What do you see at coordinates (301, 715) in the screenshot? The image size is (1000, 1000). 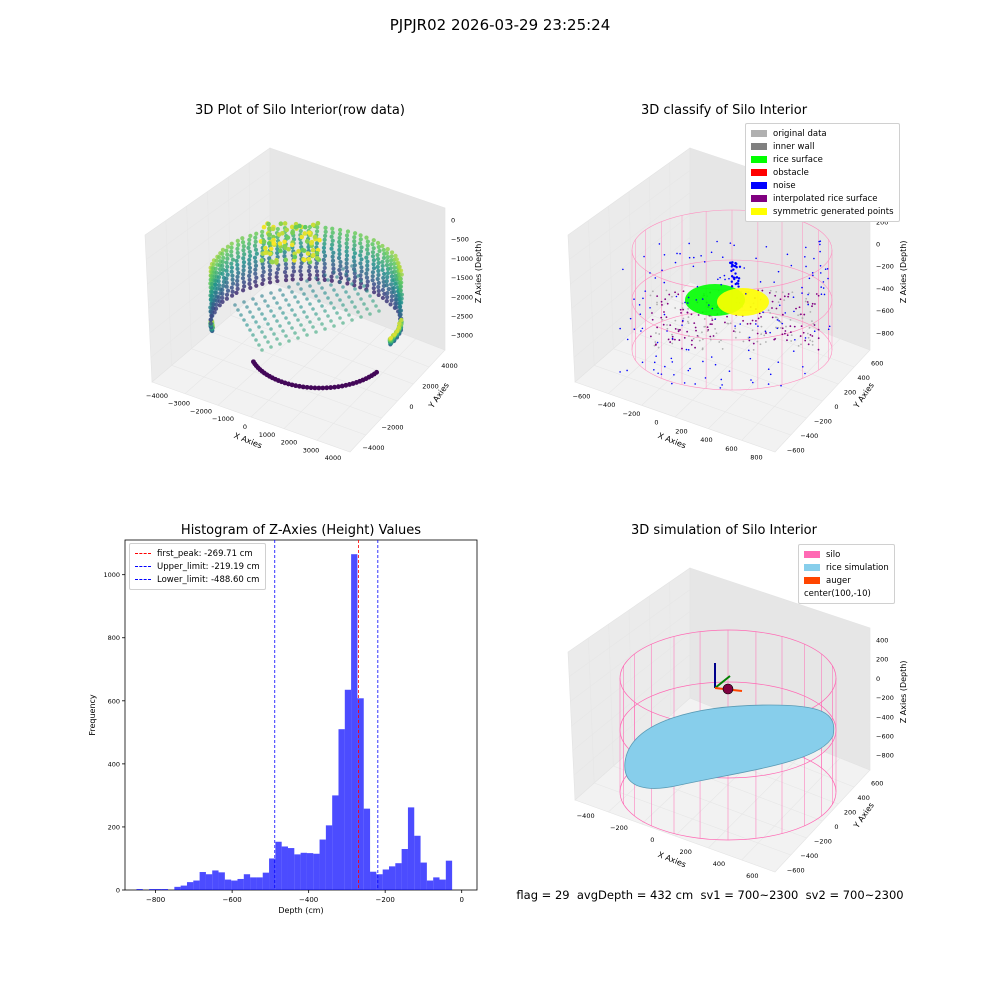 I see `histogram-plot-area` at bounding box center [301, 715].